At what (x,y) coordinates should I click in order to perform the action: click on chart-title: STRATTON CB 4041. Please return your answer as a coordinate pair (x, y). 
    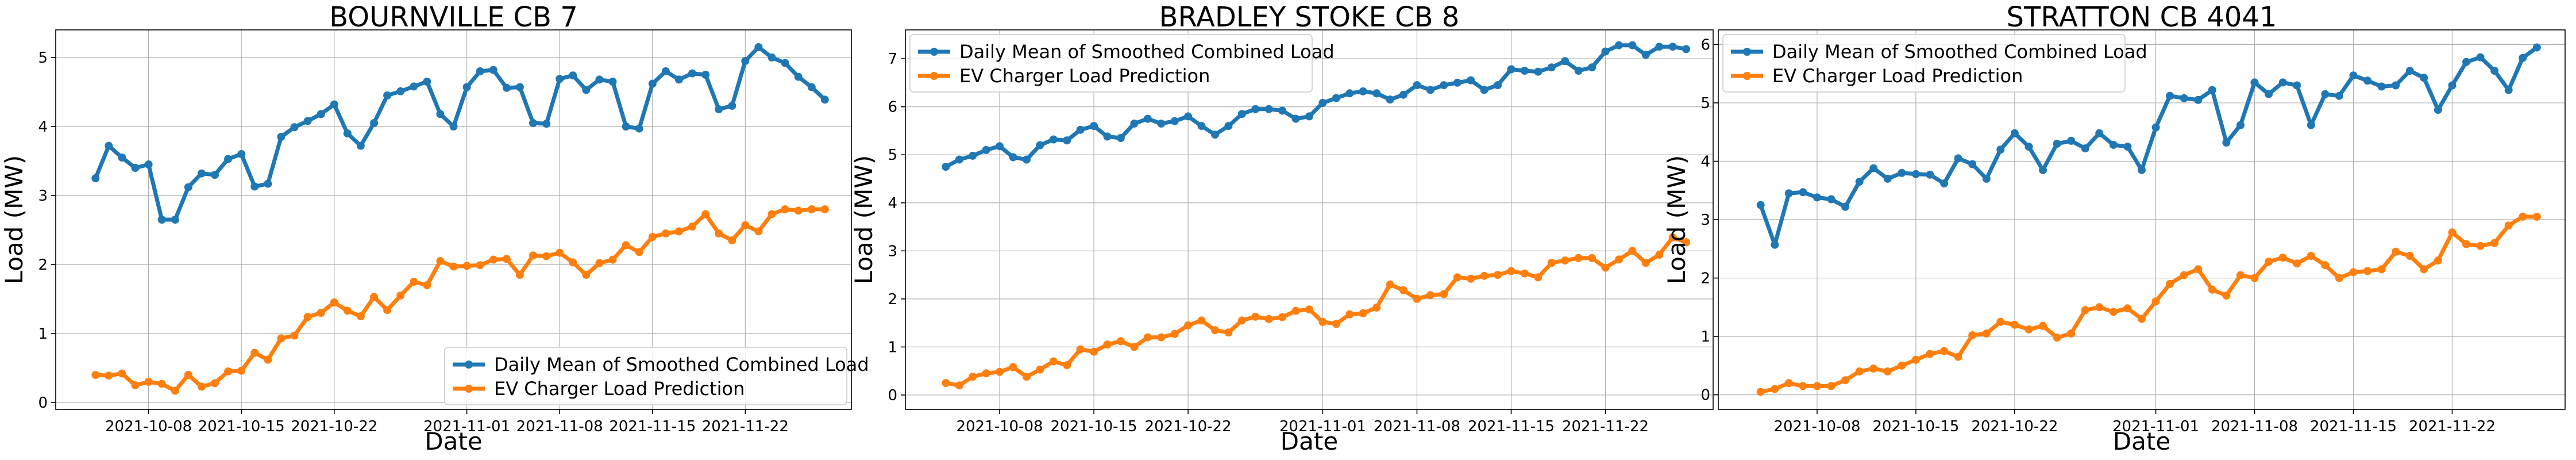
    Looking at the image, I should click on (2142, 17).